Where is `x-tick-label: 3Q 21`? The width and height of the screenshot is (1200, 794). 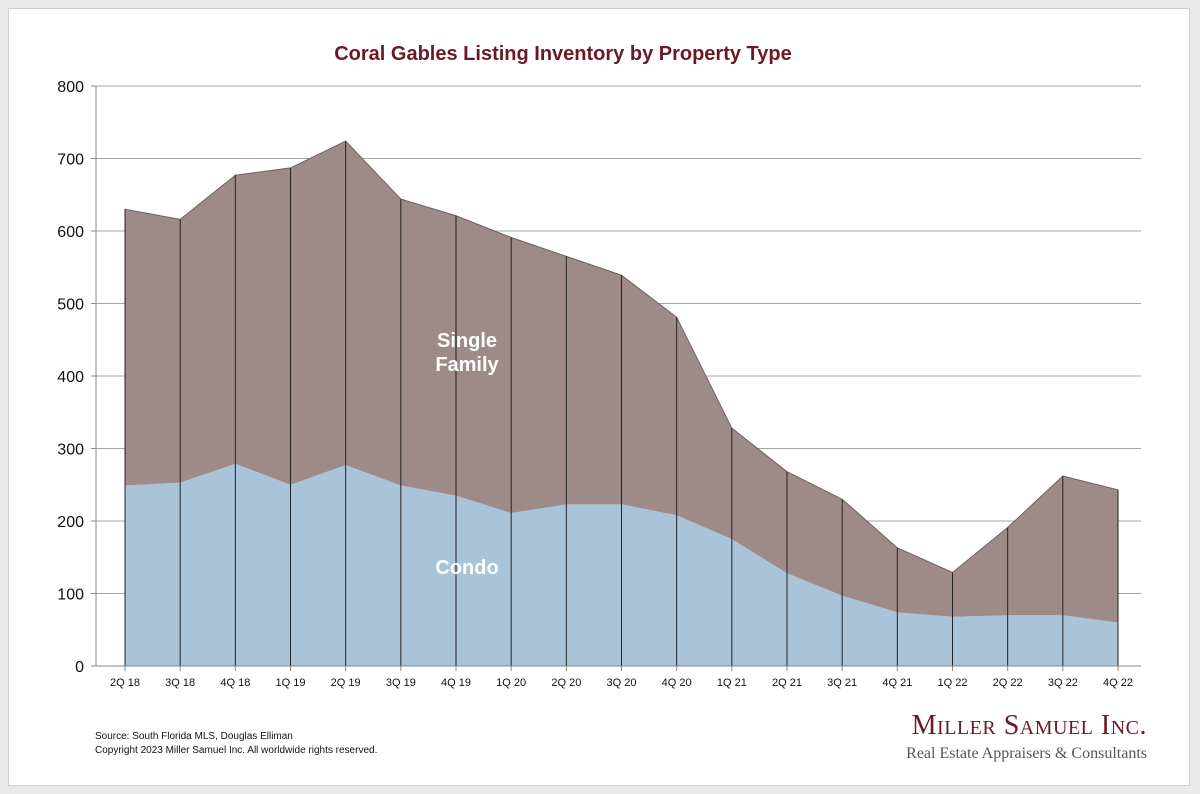
x-tick-label: 3Q 21 is located at coordinates (842, 683).